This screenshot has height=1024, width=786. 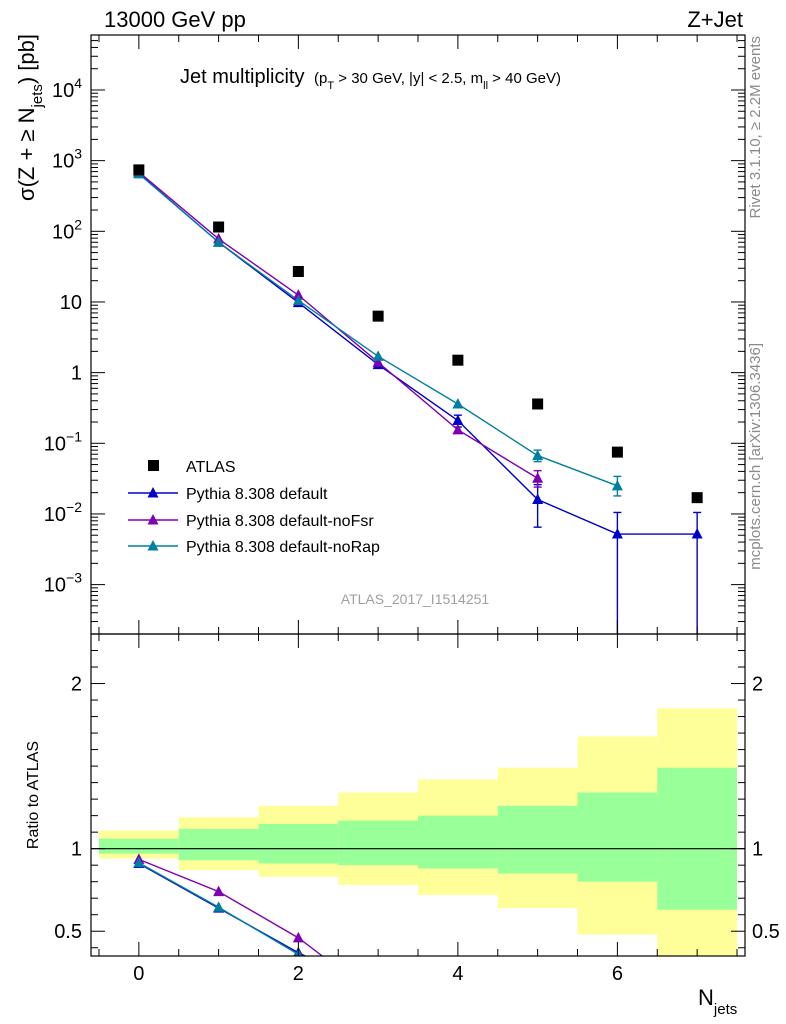 What do you see at coordinates (242, 77) in the screenshot?
I see `title-main: Jet multiplicity` at bounding box center [242, 77].